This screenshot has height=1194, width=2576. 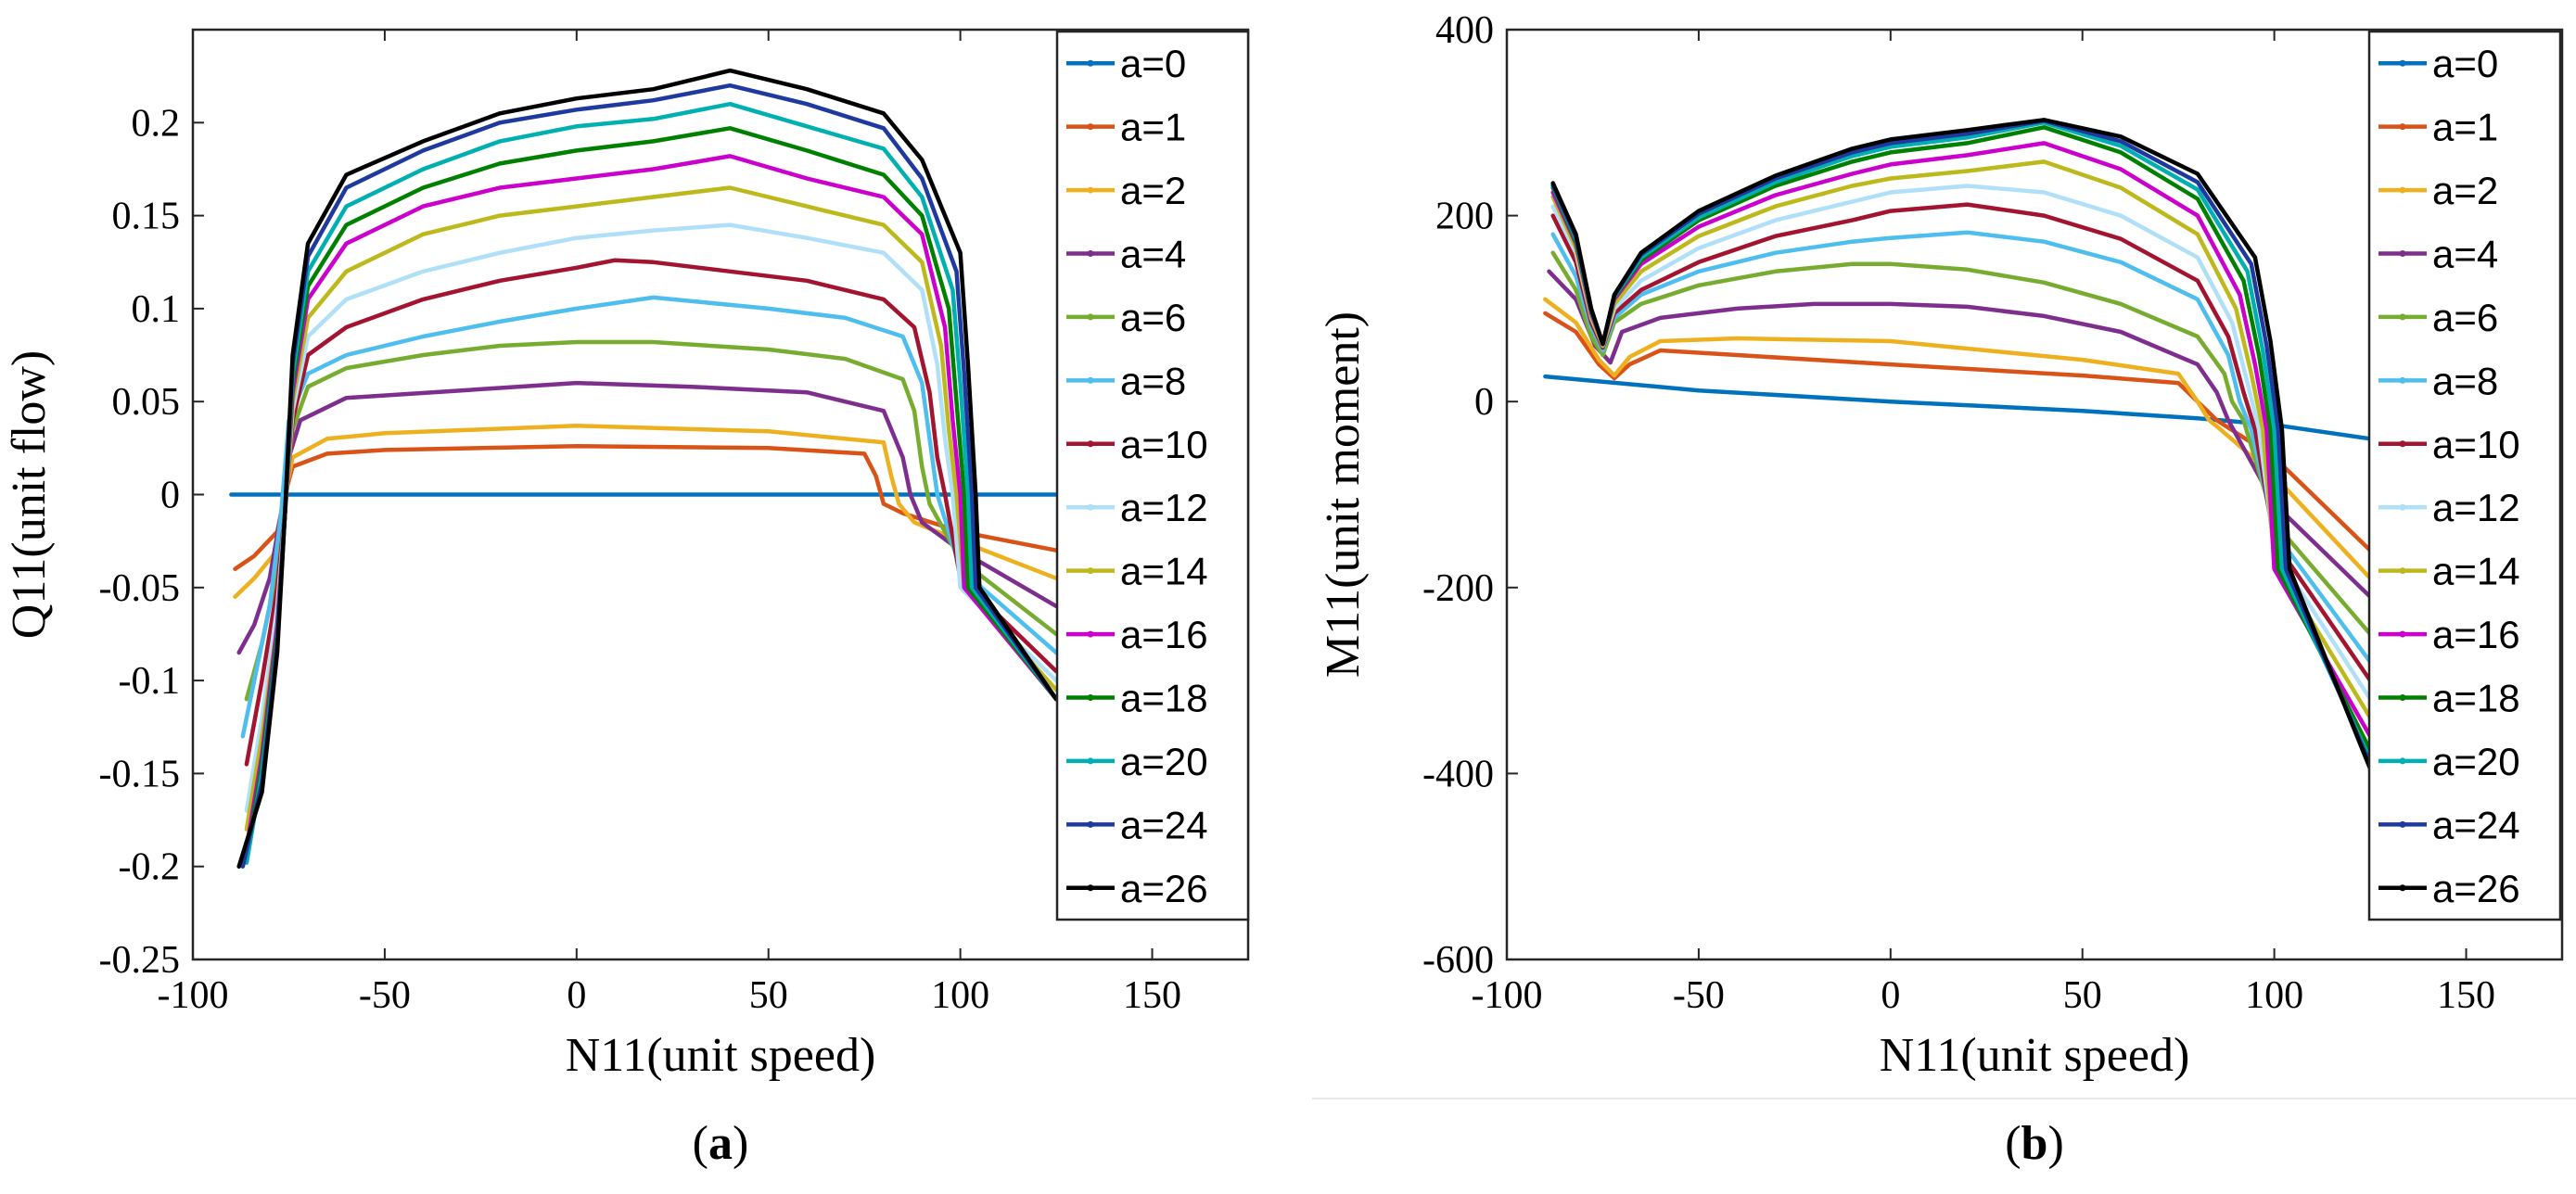 I want to click on x-tick-label: 150, so click(x=2466, y=995).